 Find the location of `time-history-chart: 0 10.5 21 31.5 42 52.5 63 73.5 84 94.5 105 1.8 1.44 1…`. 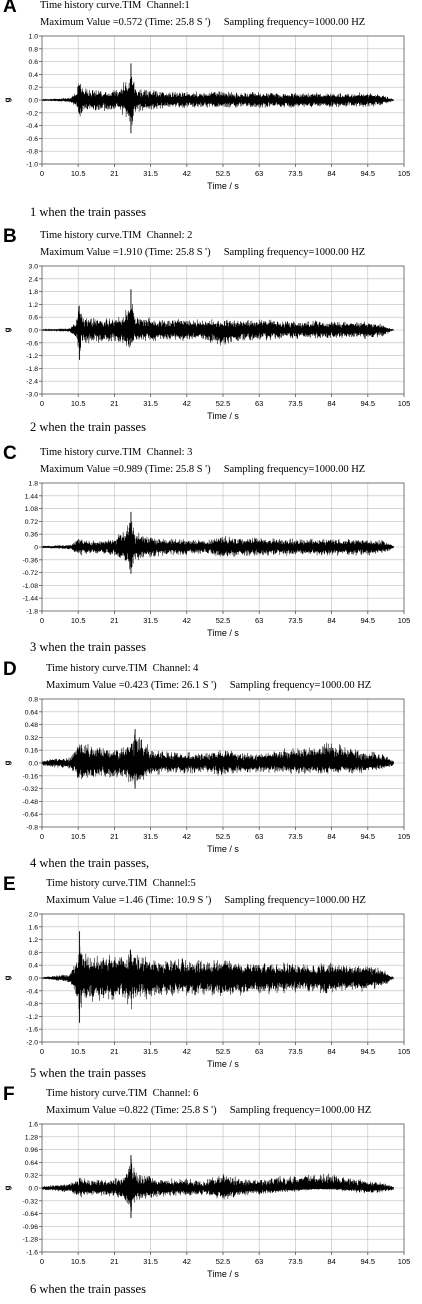

time-history-chart: 0 10.5 21 31.5 42 52.5 63 73.5 84 94.5 105 1.8 1.44 1… is located at coordinates (217, 560).